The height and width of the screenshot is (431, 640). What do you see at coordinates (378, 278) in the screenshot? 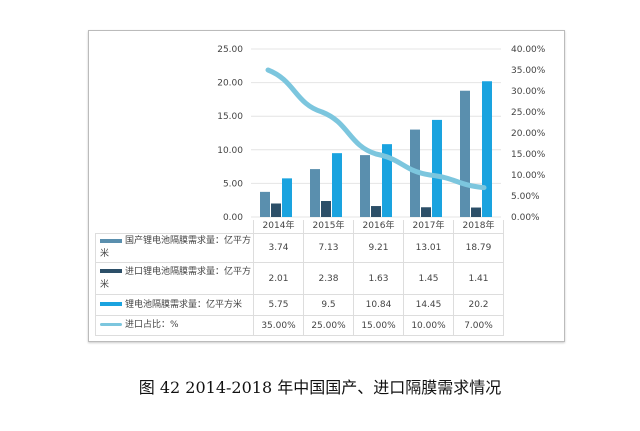
I see `data-label: 1.63` at bounding box center [378, 278].